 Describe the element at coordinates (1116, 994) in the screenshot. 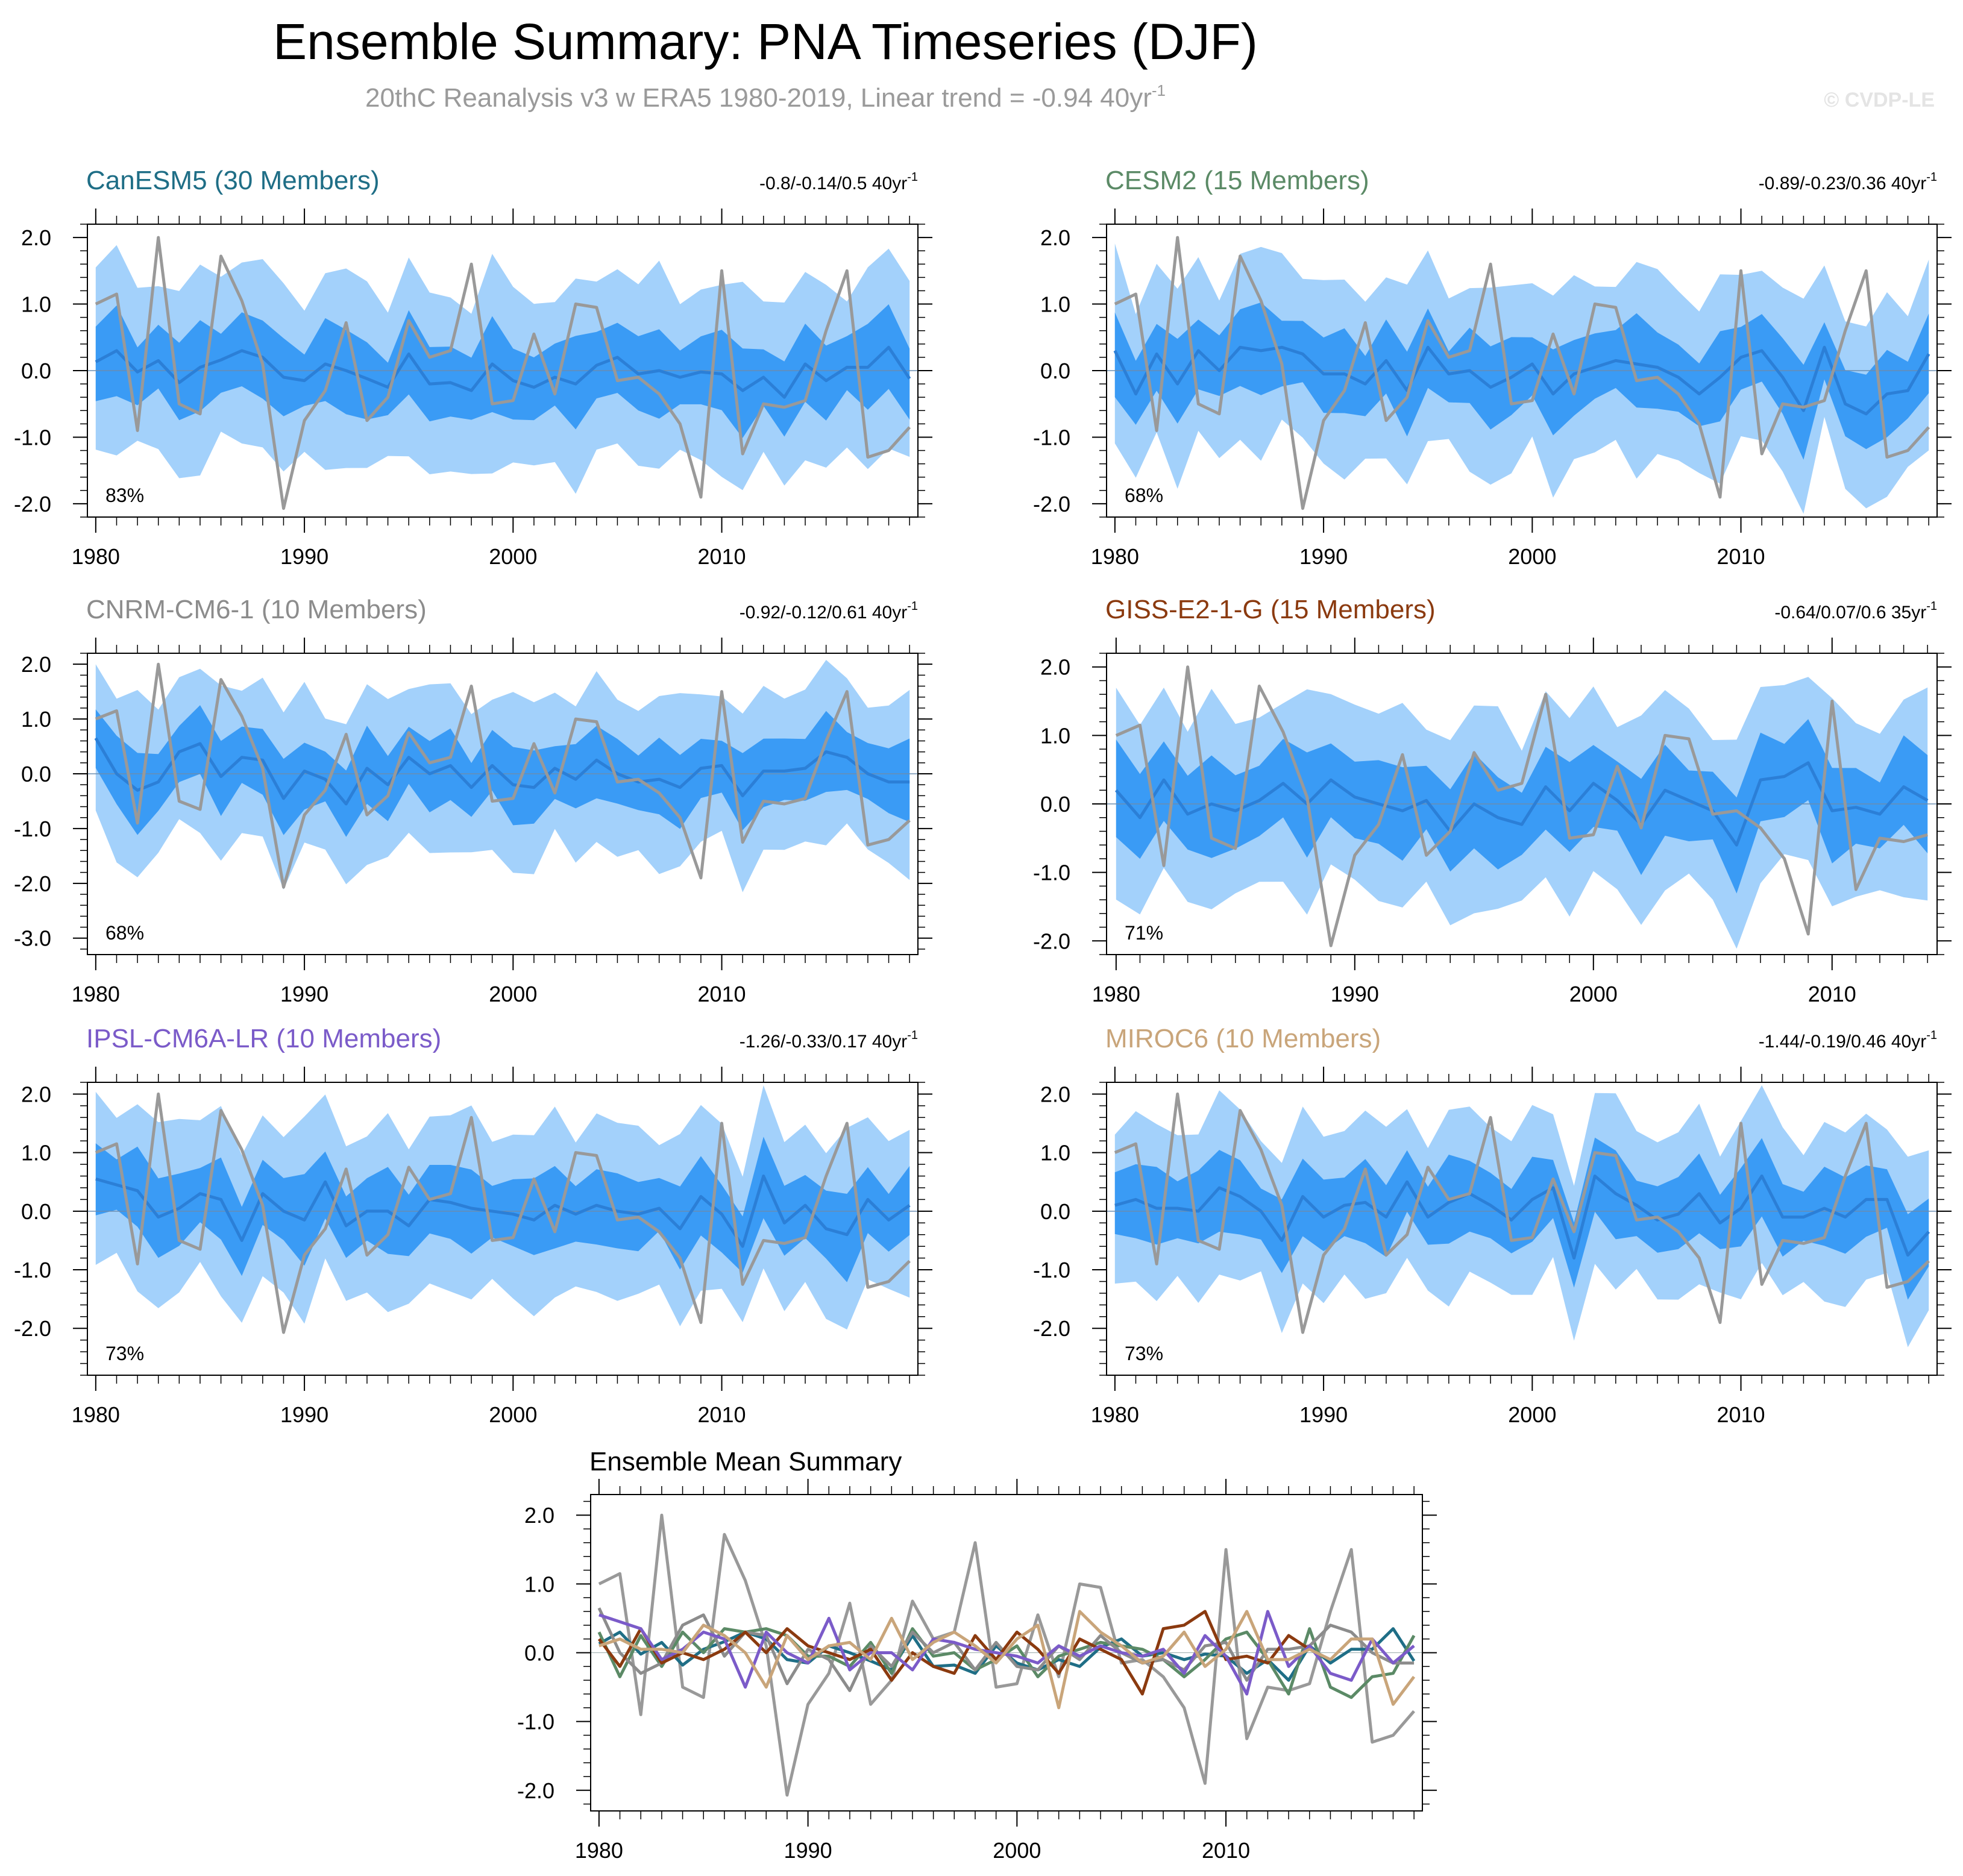

I see `panel-giss-e2-1-g-x-tick-label: 1980` at that location.